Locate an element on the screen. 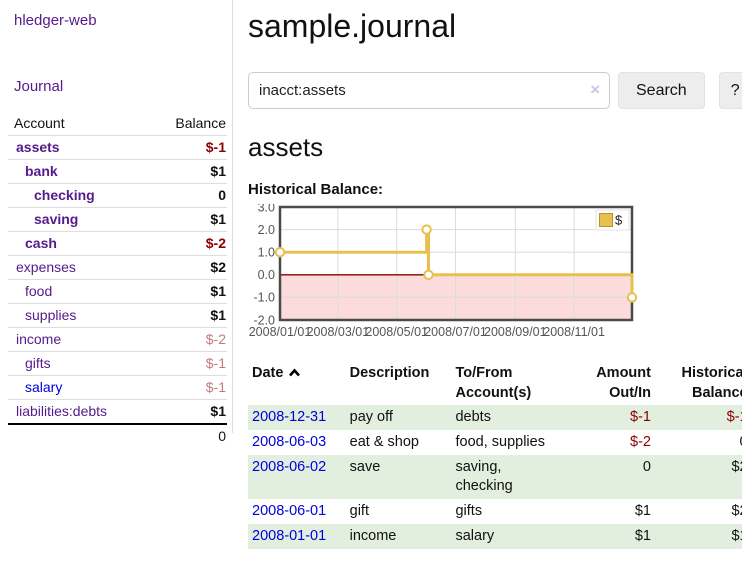  account-row: food $1 is located at coordinates (117, 291).